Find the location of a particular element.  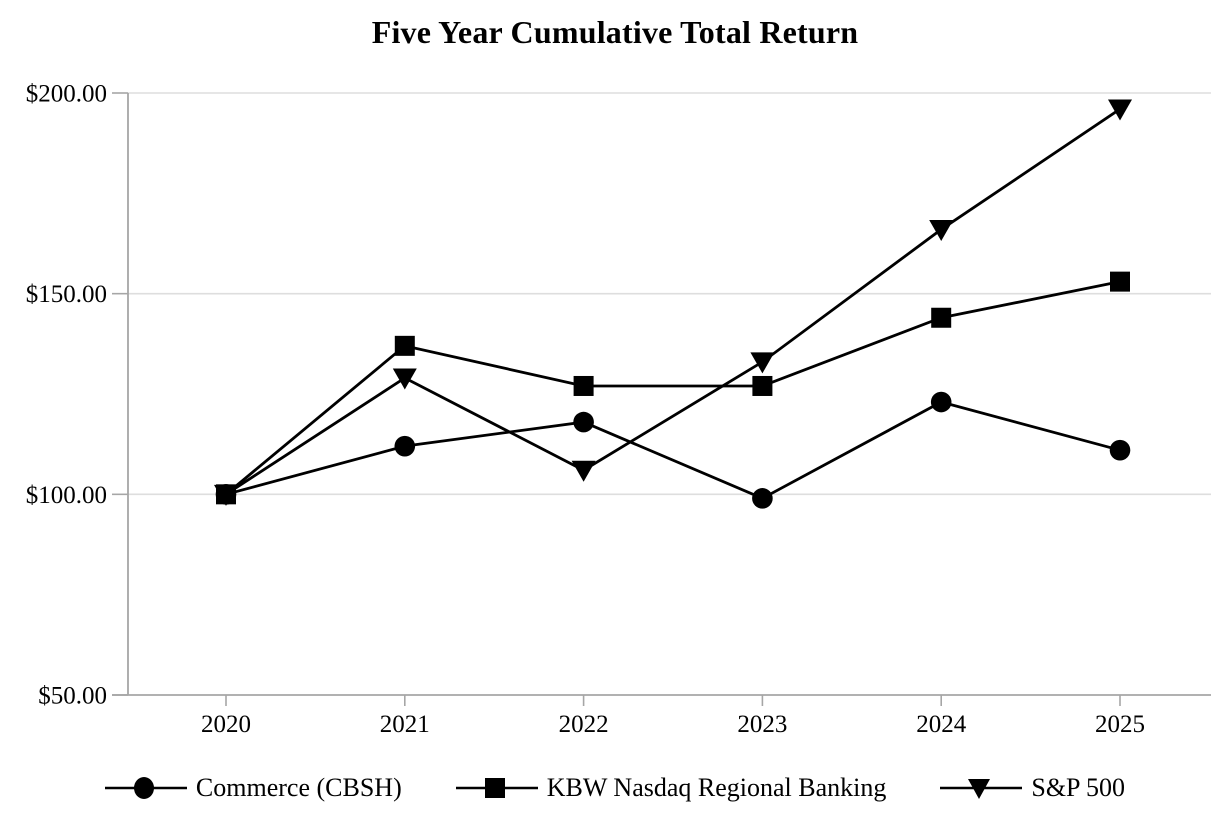

y-axis-tick-label: $200.00 is located at coordinates (66, 94).